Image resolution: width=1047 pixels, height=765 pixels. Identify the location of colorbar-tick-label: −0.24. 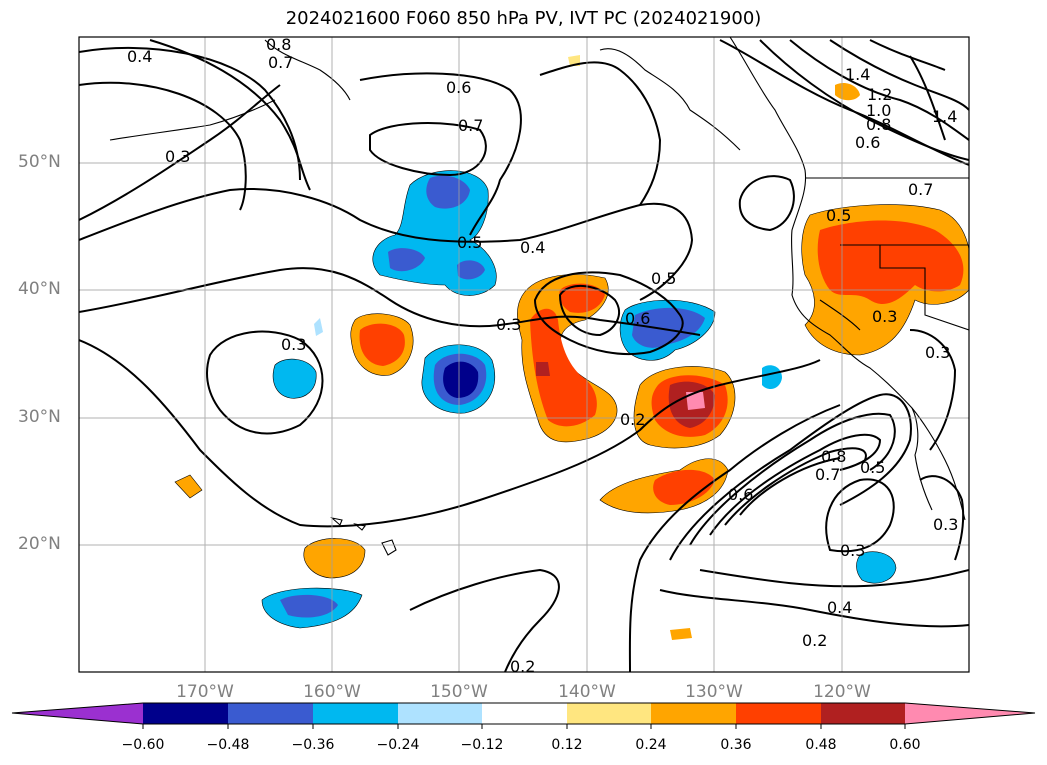
(398, 745).